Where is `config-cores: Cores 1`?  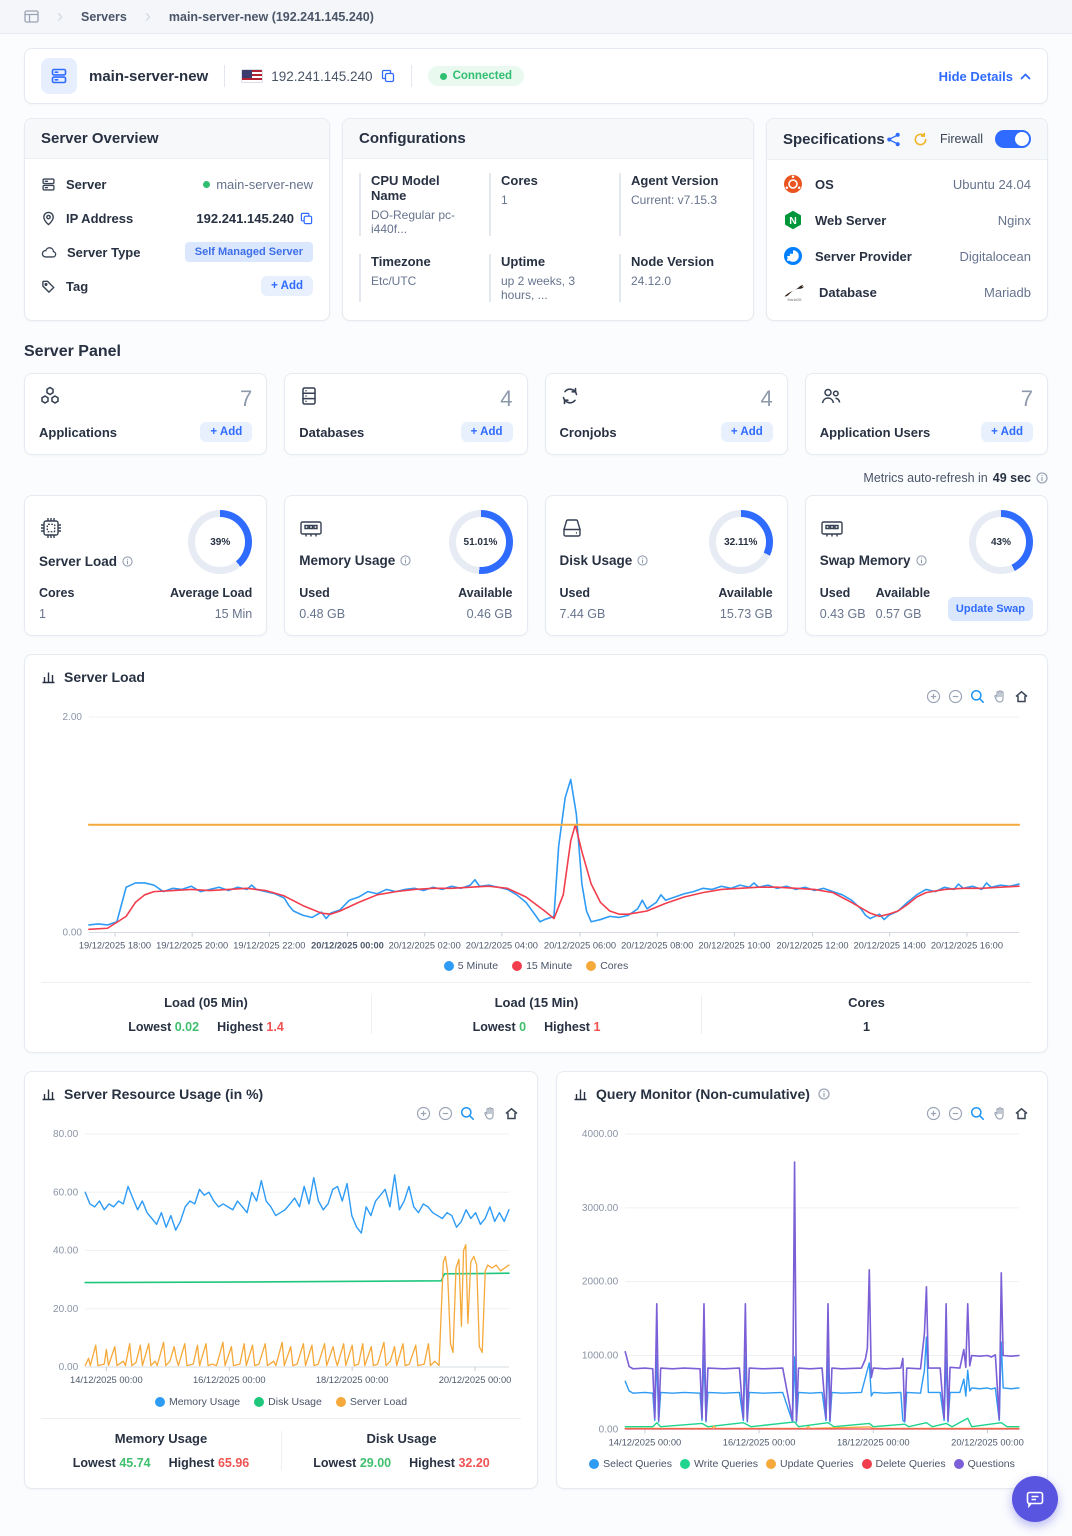
config-cores: Cores 1 is located at coordinates (548, 204).